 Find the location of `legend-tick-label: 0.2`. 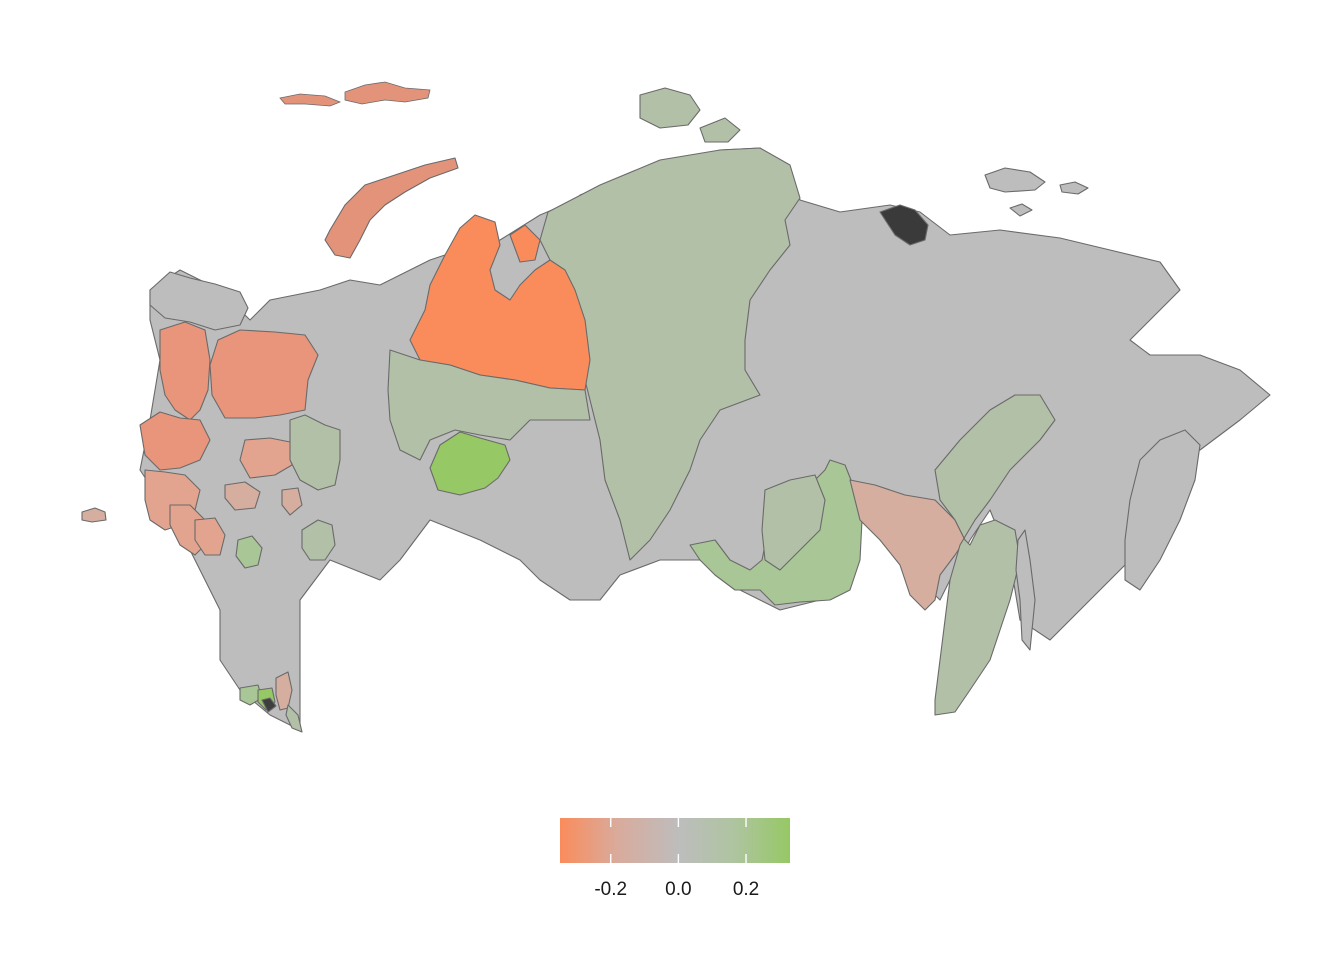

legend-tick-label: 0.2 is located at coordinates (746, 889).